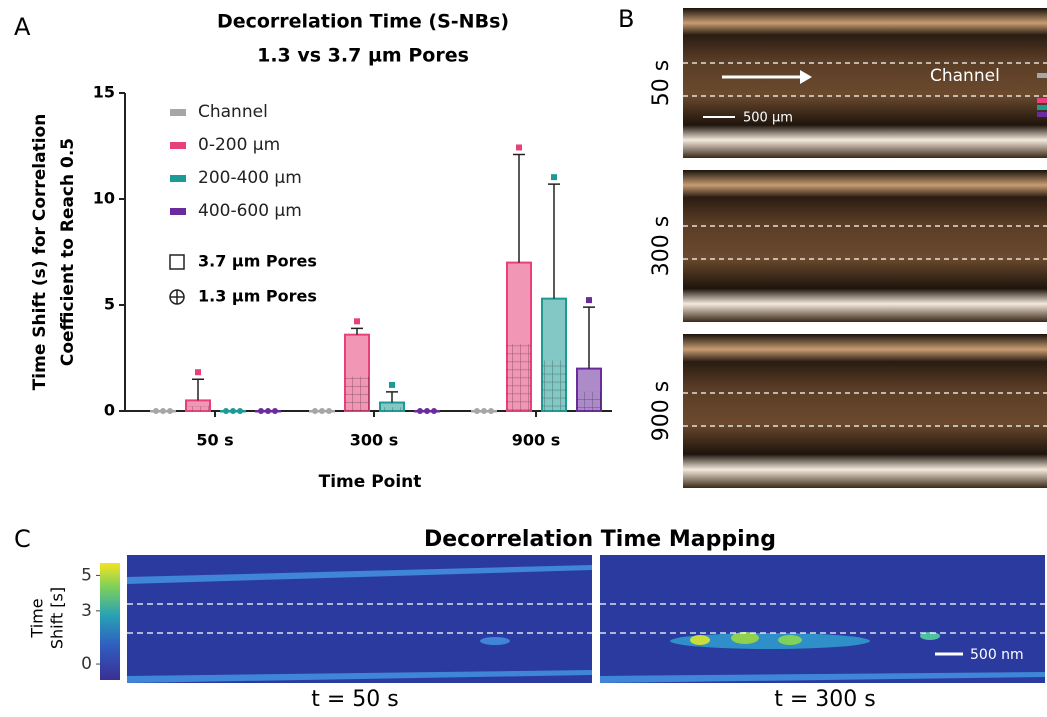  Describe the element at coordinates (661, 411) in the screenshot. I see `row-label: 900 s` at that location.